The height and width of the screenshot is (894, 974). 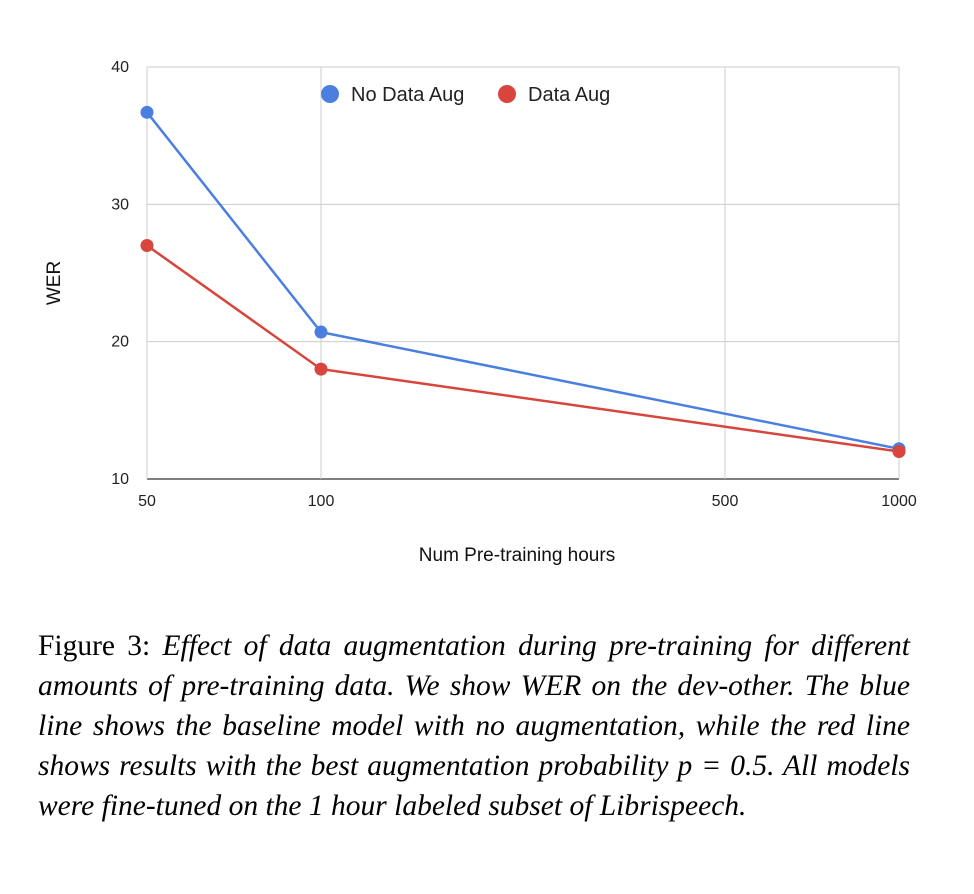 I want to click on x-axis-title: Num Pre-training hours, so click(x=517, y=555).